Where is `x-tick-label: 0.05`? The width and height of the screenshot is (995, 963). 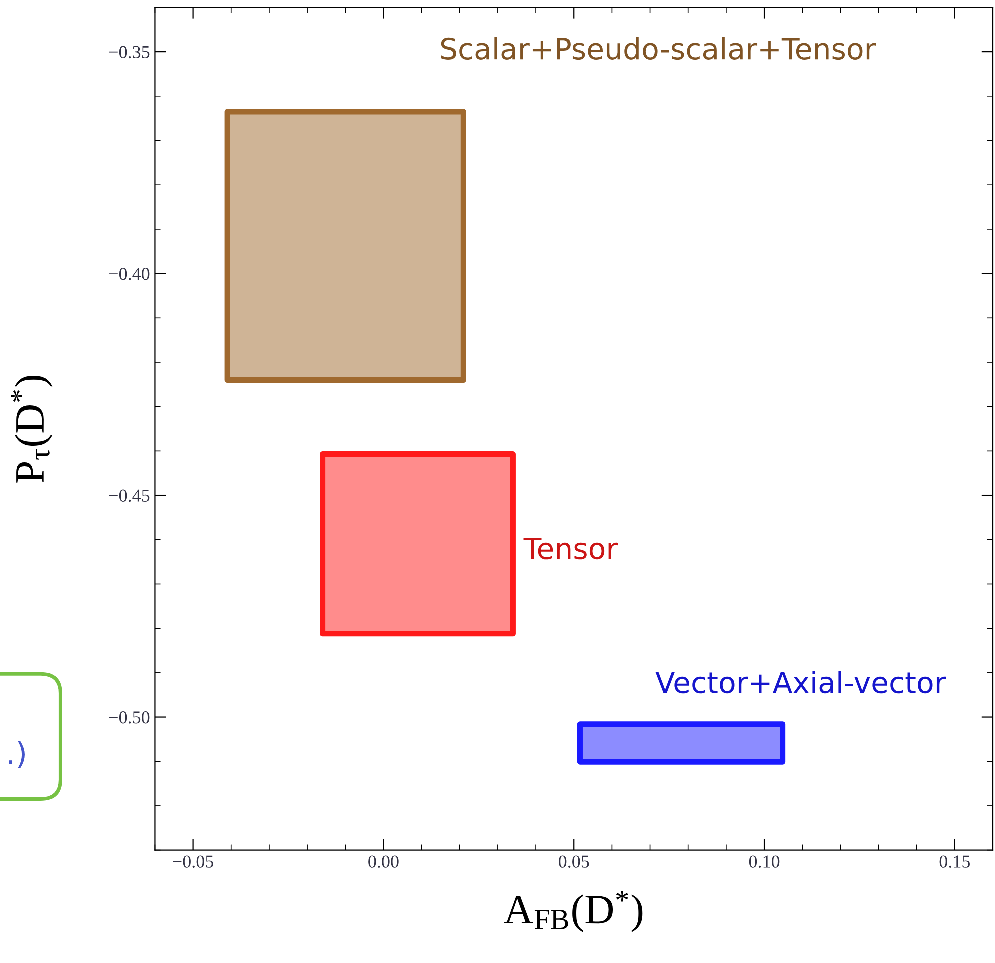 x-tick-label: 0.05 is located at coordinates (574, 862).